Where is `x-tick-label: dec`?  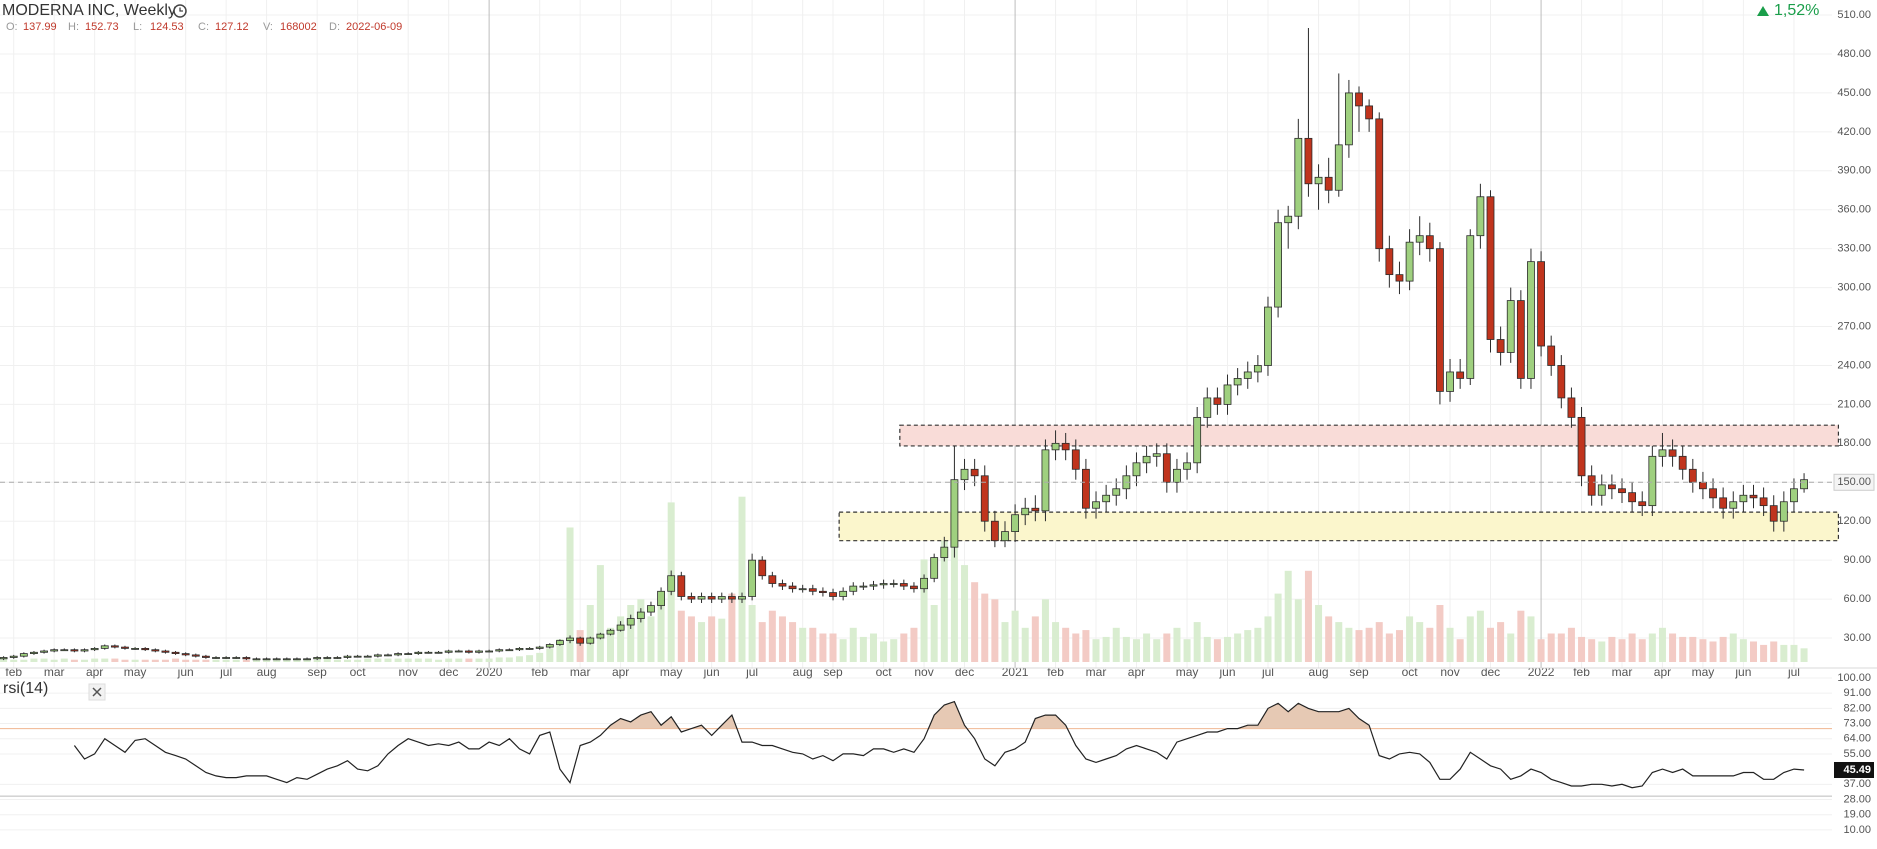 x-tick-label: dec is located at coordinates (448, 672).